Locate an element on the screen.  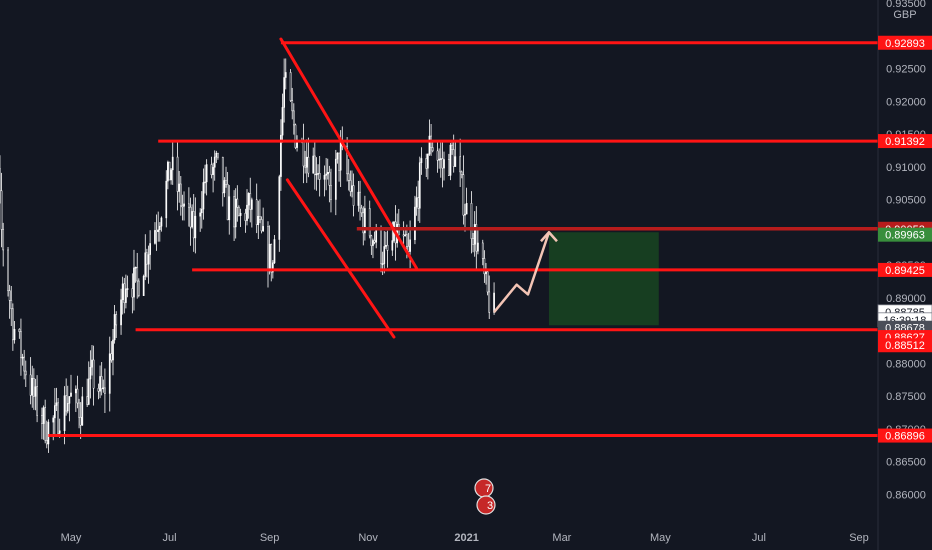
projection-arrowhead is located at coordinates (549, 237).